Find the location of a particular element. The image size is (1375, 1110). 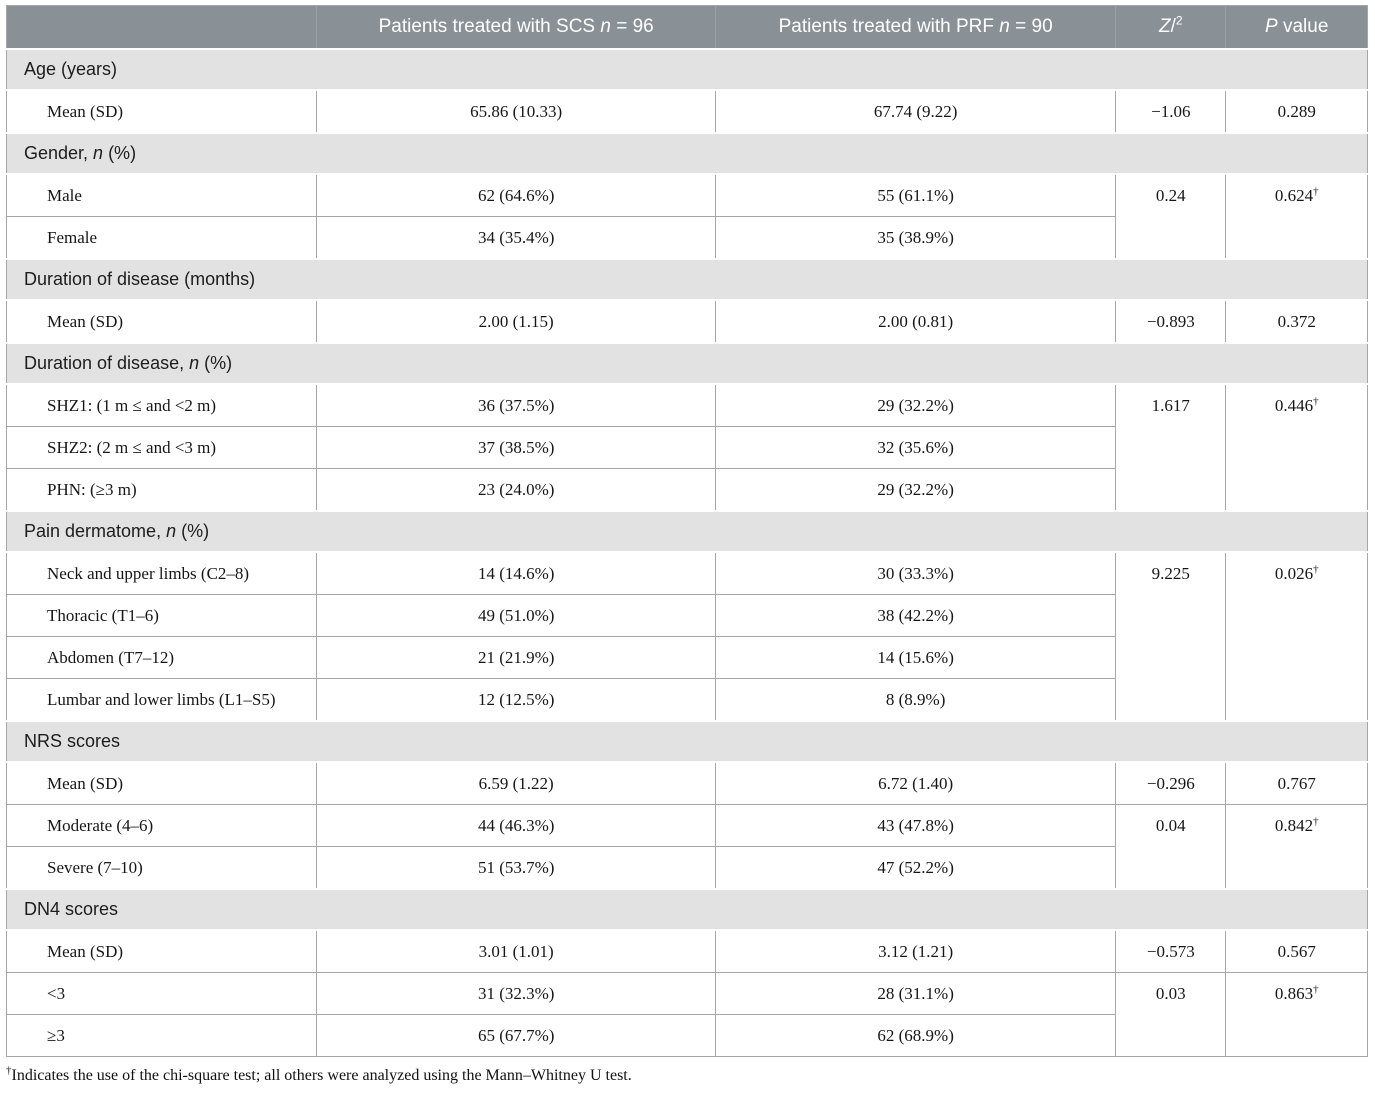

scs-value: 62 (64.6%) is located at coordinates (516, 195).